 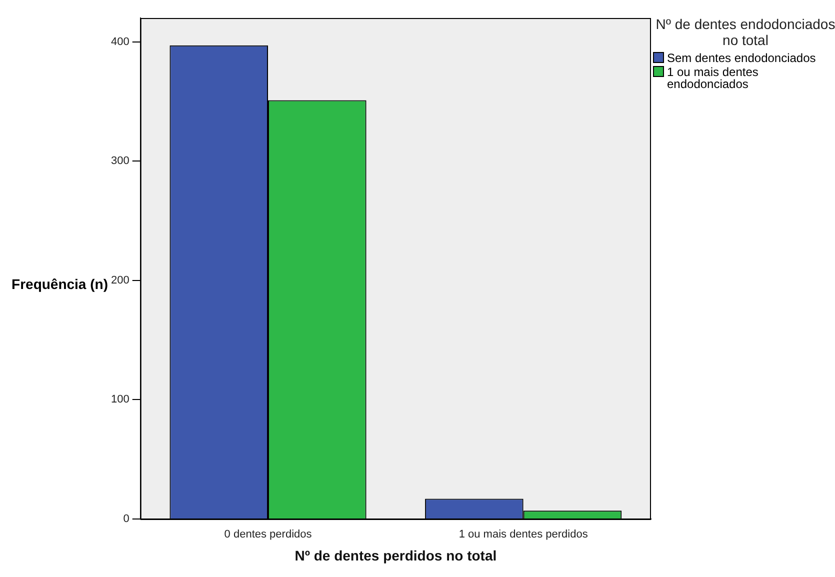 I want to click on legend-label: Sem dentes endodonciados, so click(x=742, y=58).